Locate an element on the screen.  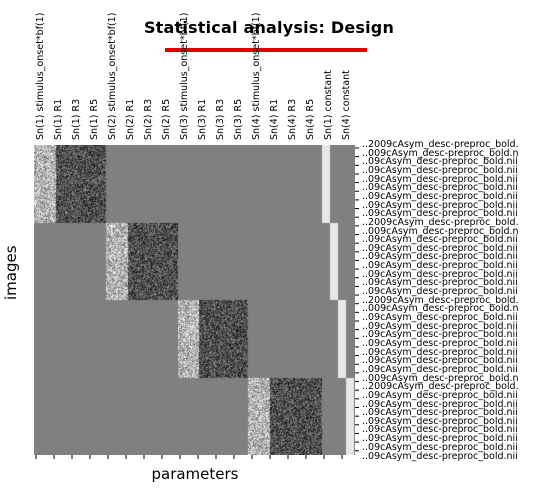
column-label: Sn(3) stimulus_onset*bf(1) is located at coordinates (184, 76).